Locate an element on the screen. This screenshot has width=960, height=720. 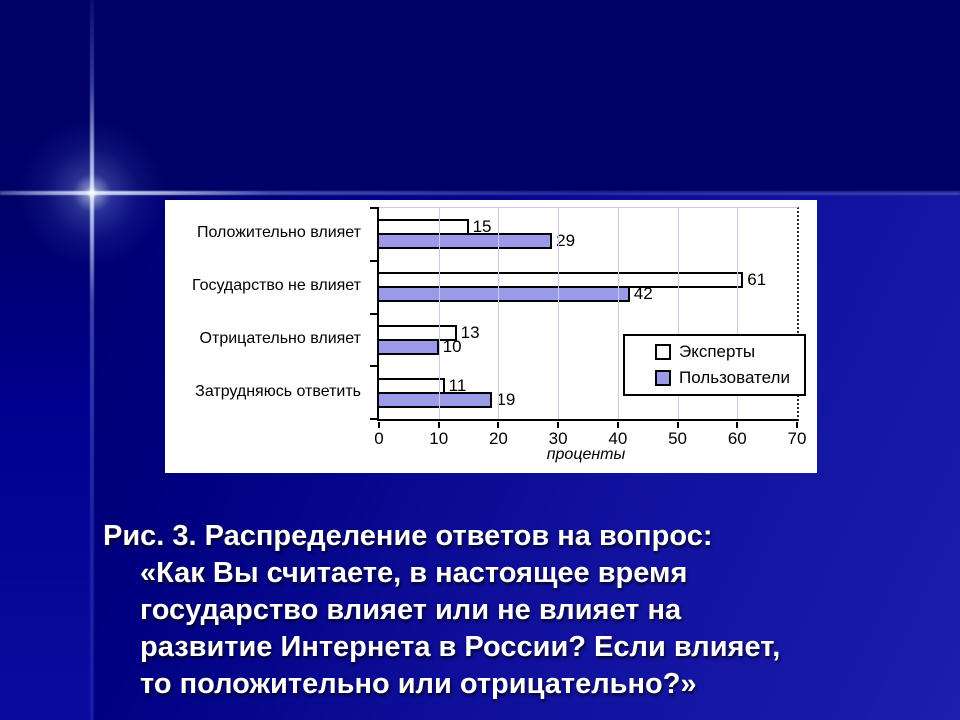
x-tick-label: 0 is located at coordinates (379, 438).